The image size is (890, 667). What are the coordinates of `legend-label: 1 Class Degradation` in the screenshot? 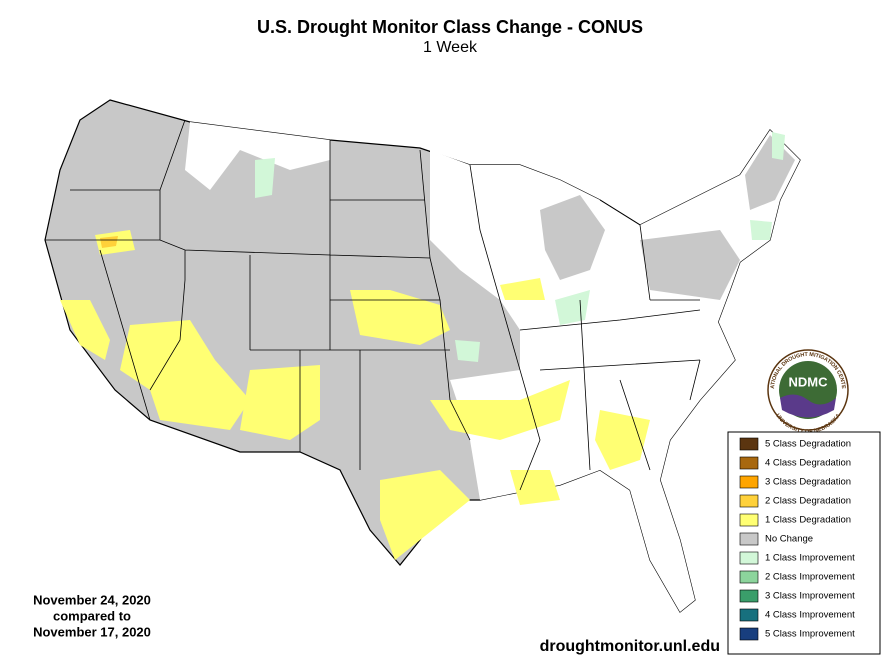 It's located at (808, 520).